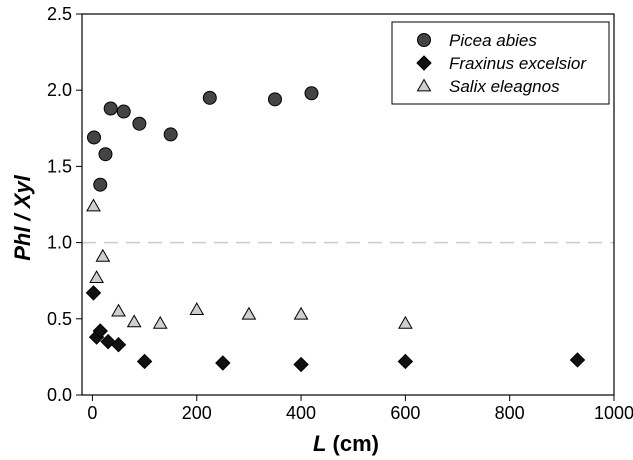 The height and width of the screenshot is (460, 633). Describe the element at coordinates (59, 243) in the screenshot. I see `y-tick-label: 1.0` at that location.